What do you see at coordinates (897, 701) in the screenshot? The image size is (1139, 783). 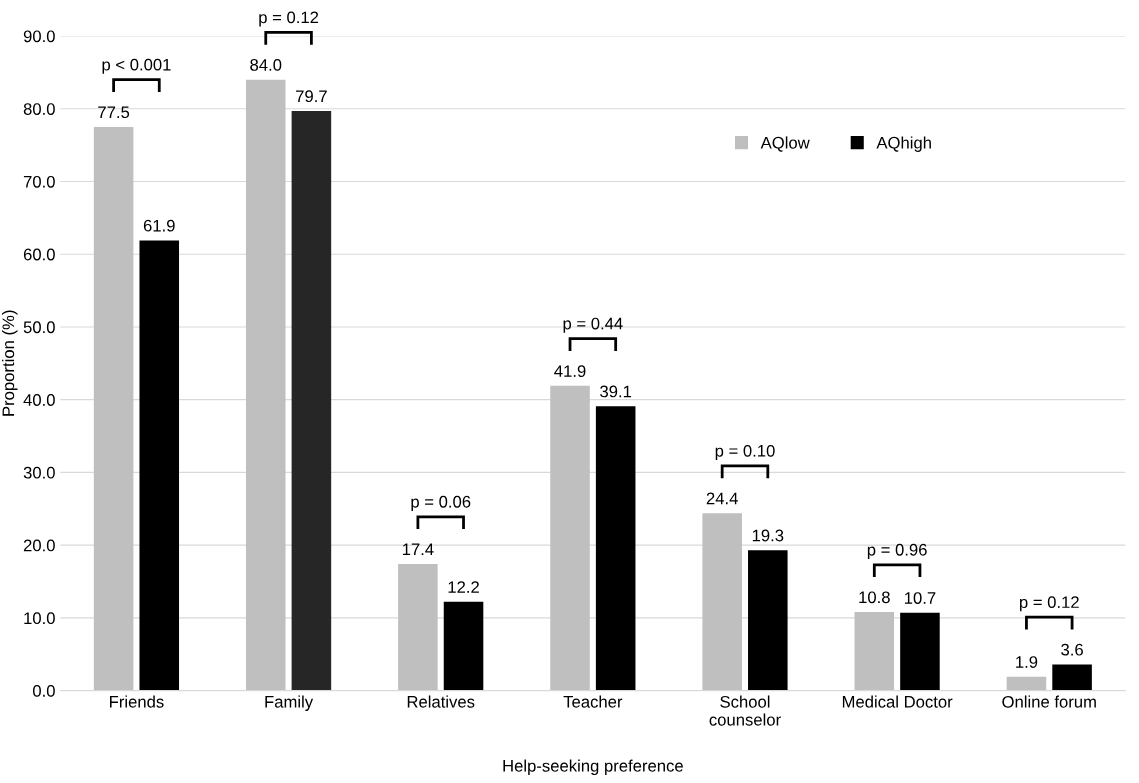 I see `x-tick-label: Medical Doctor` at bounding box center [897, 701].